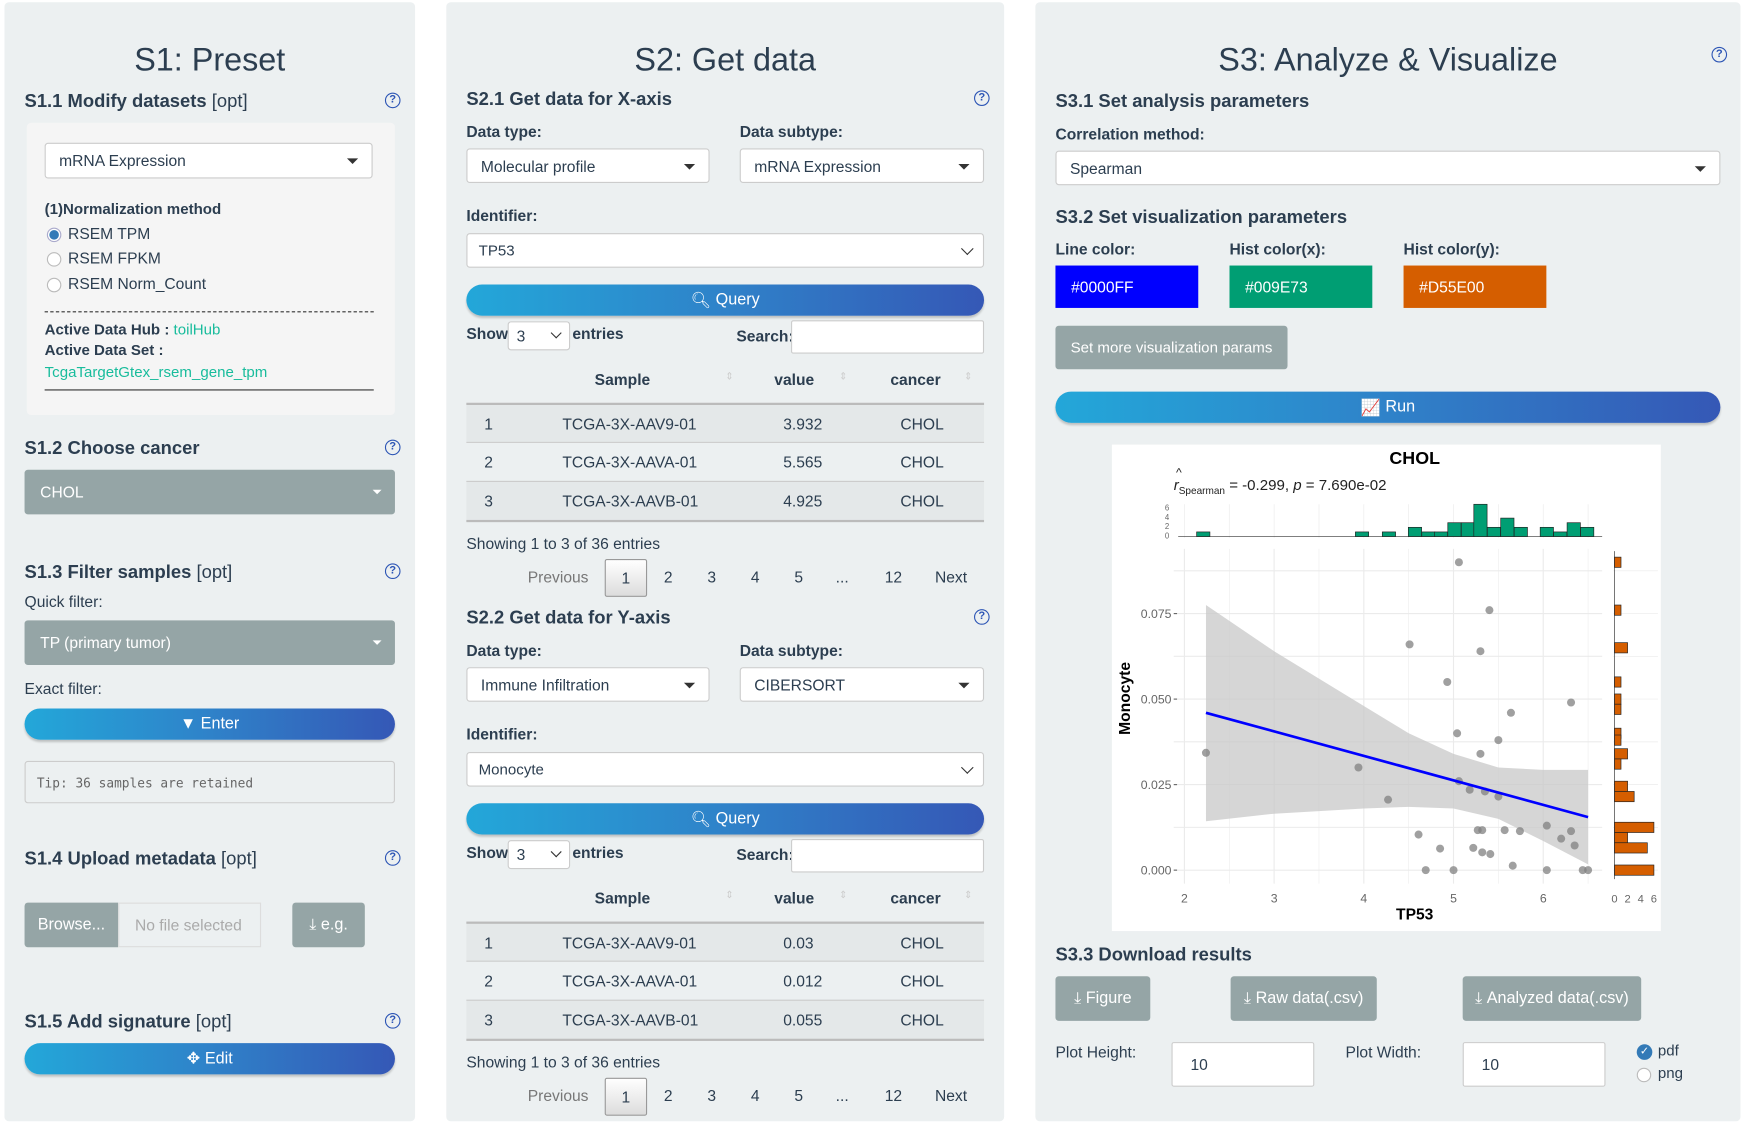  What do you see at coordinates (190, 925) in the screenshot?
I see `file-name-field: No file selected` at bounding box center [190, 925].